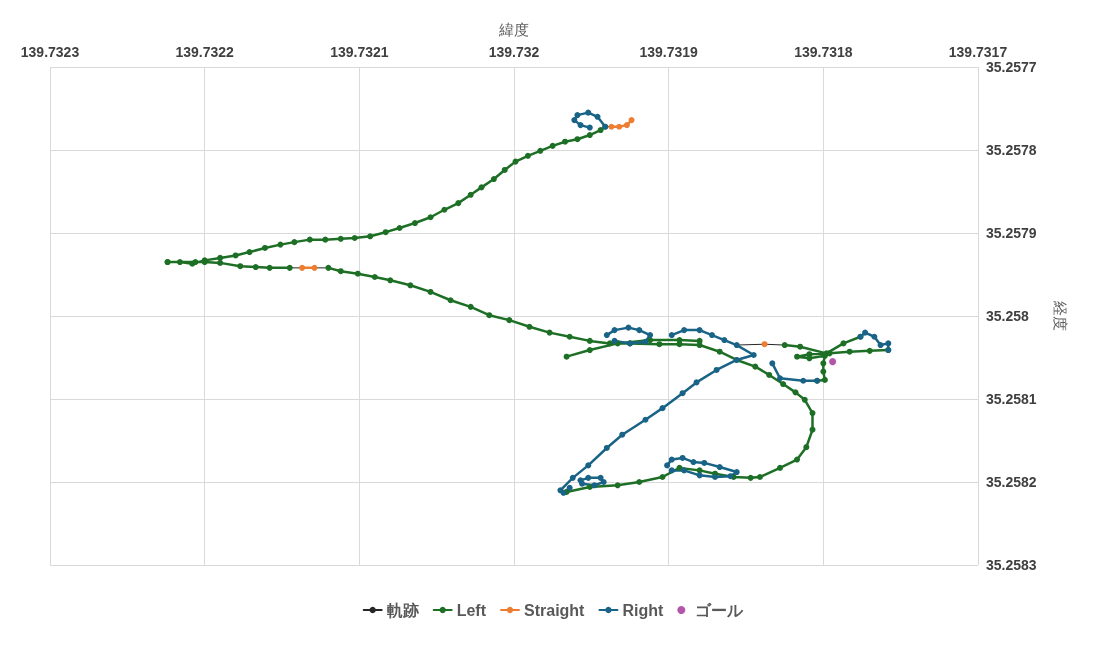  What do you see at coordinates (978, 52) in the screenshot?
I see `x-tick-label: 139.7317` at bounding box center [978, 52].